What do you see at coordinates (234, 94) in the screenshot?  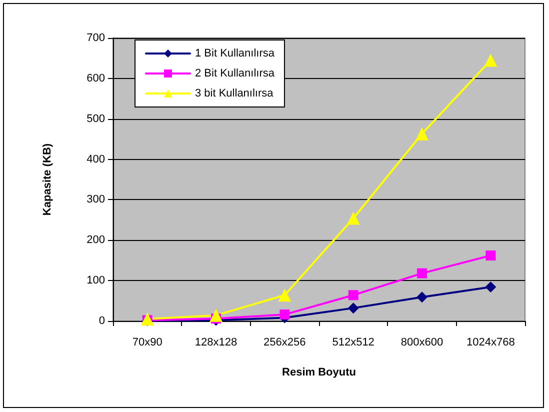 I see `legend-label: 3 bit Kullanılırsa` at bounding box center [234, 94].